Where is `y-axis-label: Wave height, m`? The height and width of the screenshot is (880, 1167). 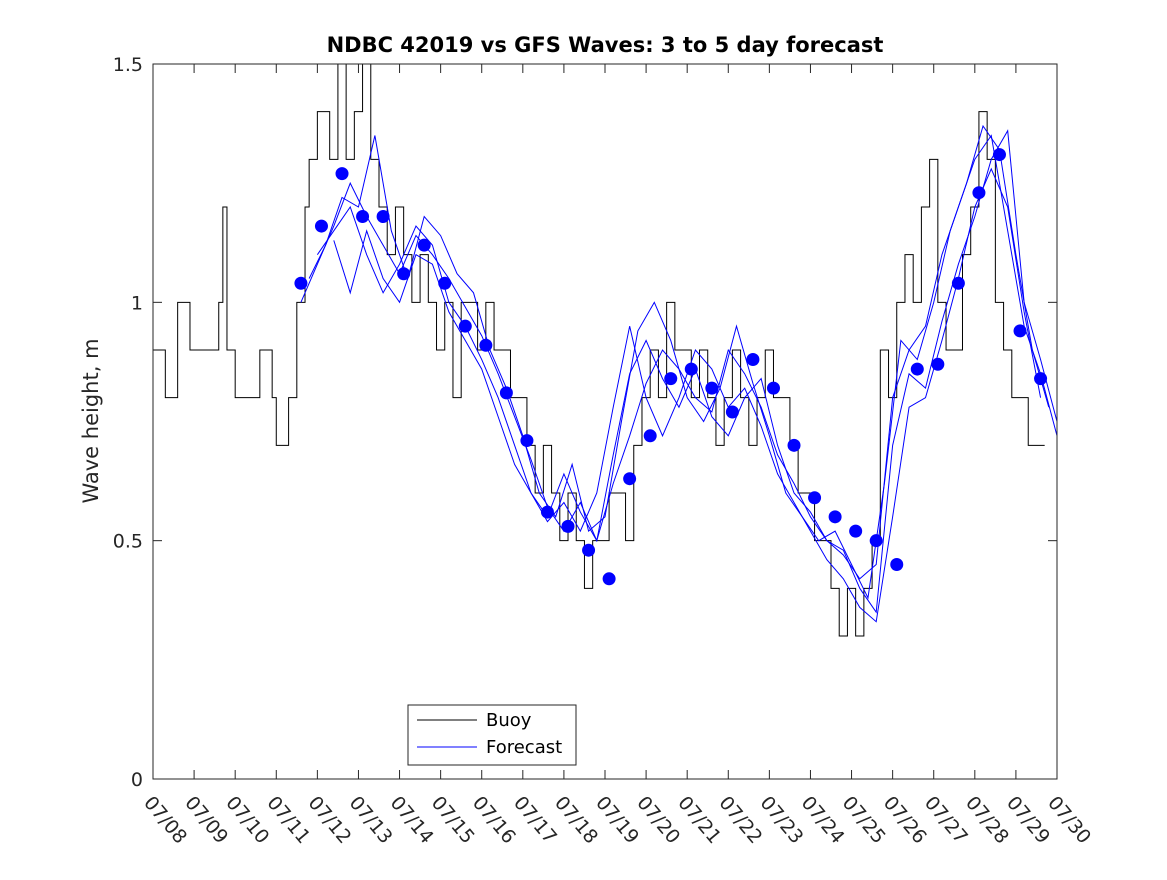
y-axis-label: Wave height, m is located at coordinates (91, 420).